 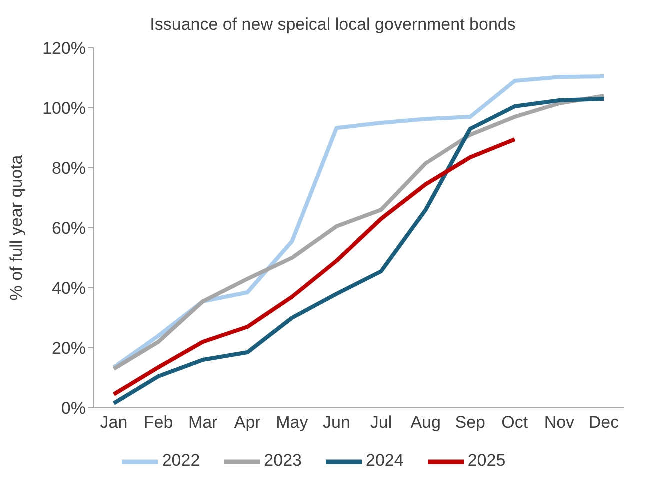 I want to click on x-tick-label: Feb, so click(x=159, y=422).